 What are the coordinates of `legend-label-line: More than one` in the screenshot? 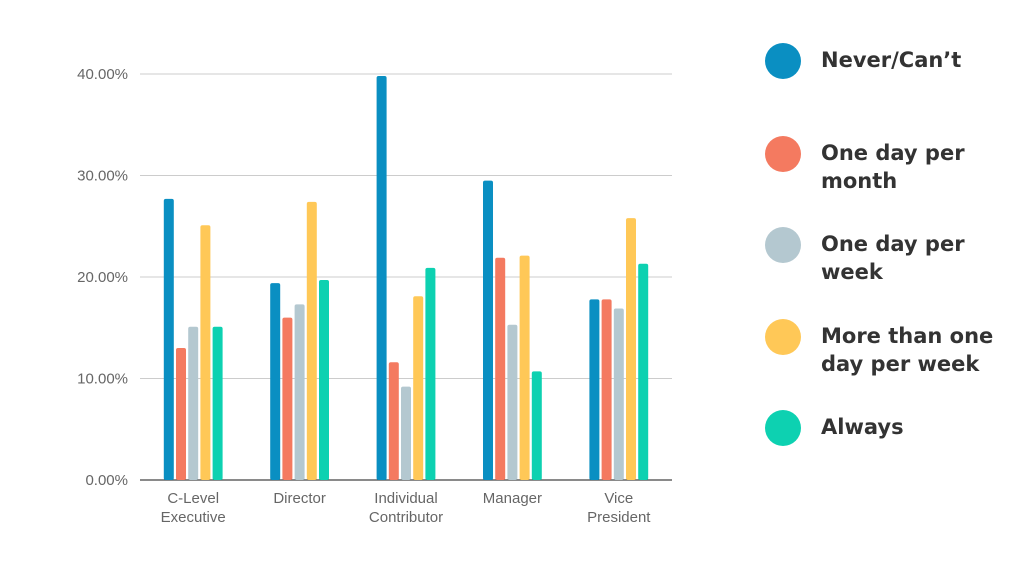 It's located at (907, 336).